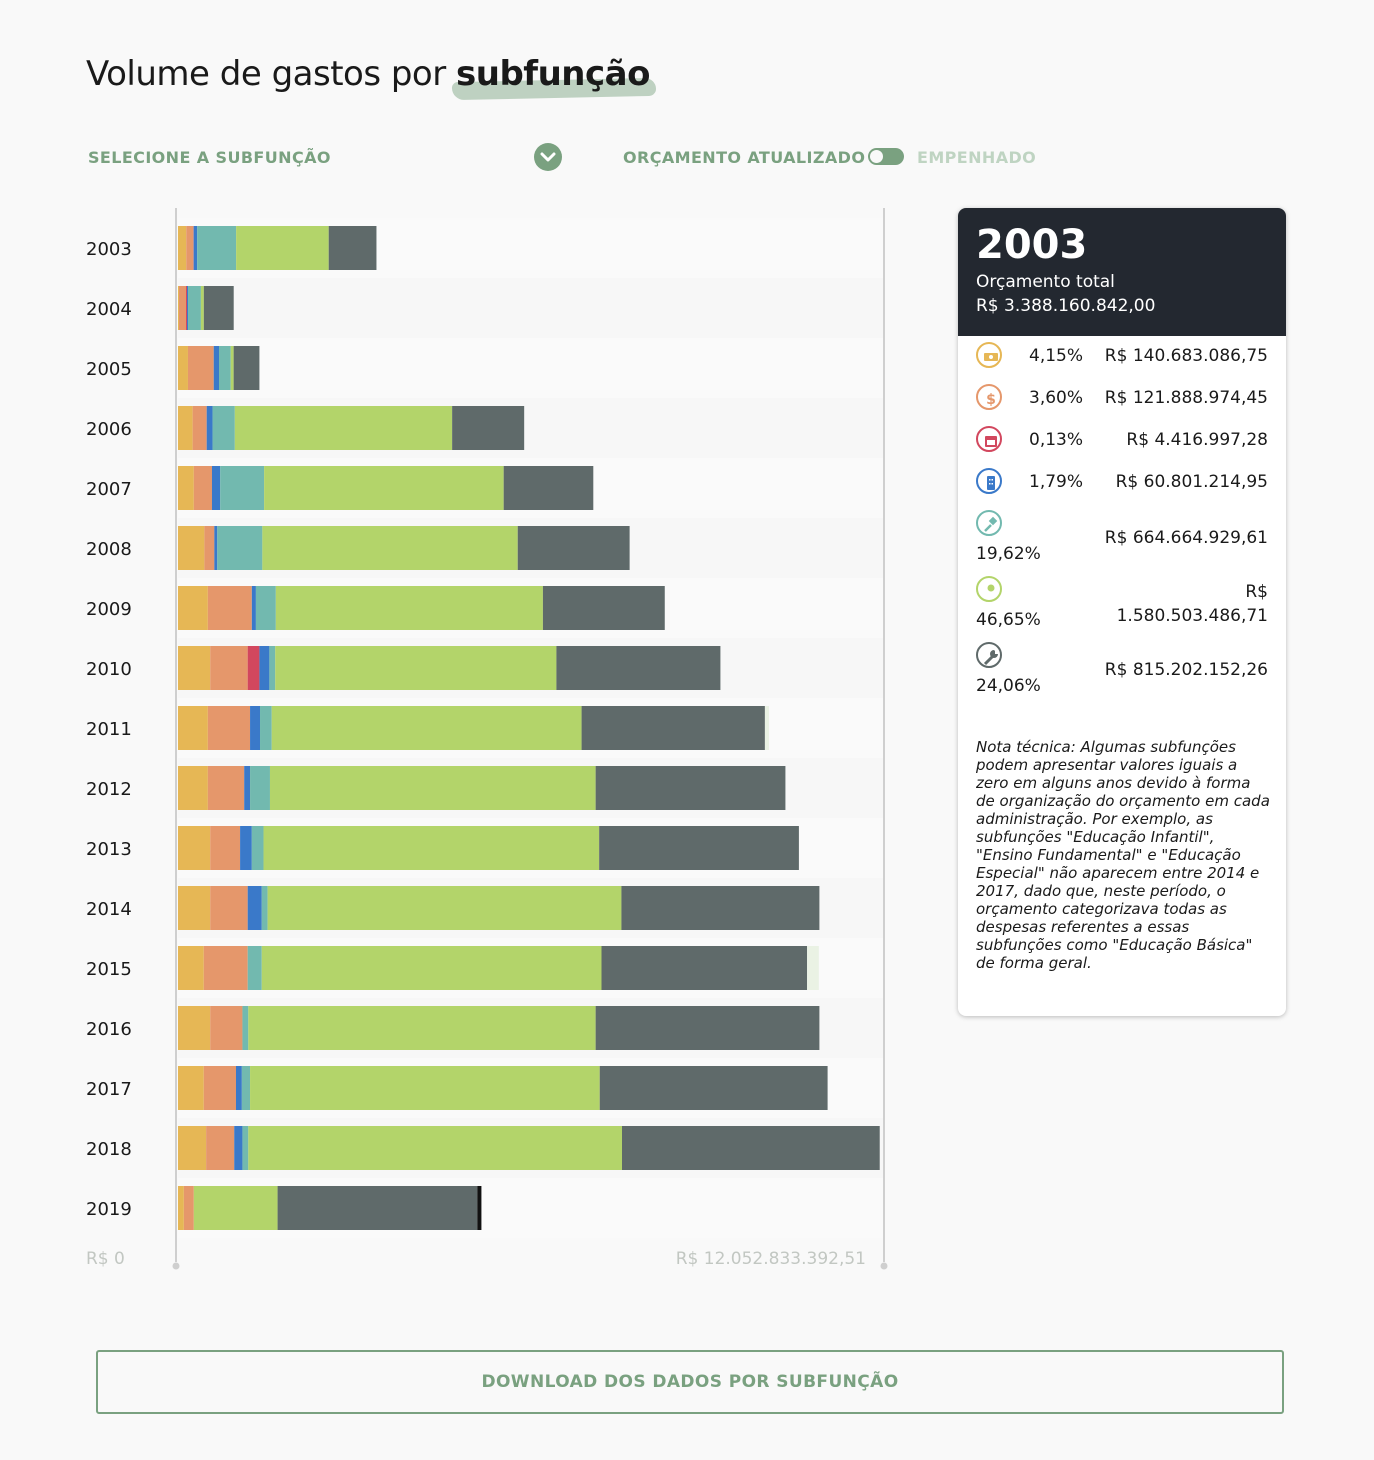  What do you see at coordinates (109, 609) in the screenshot?
I see `year-label: 2009` at bounding box center [109, 609].